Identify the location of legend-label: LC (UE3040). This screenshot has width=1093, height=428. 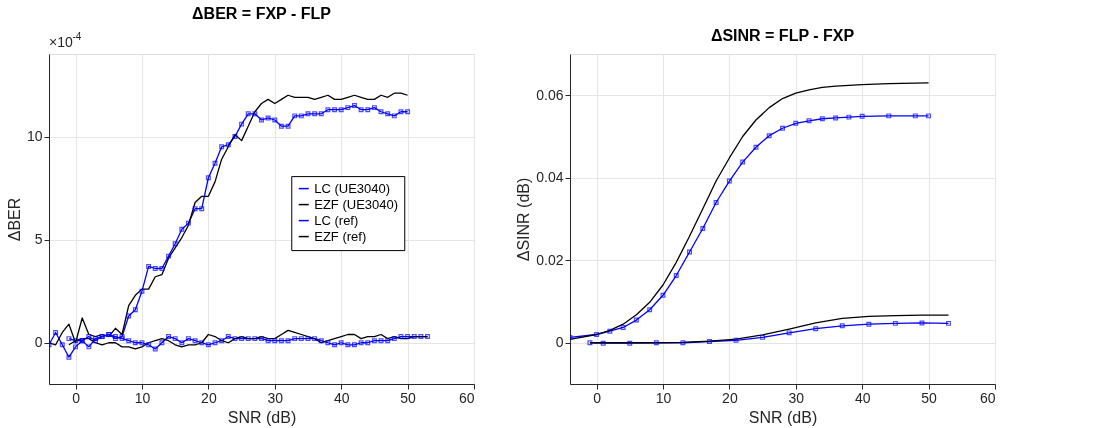
(352, 188).